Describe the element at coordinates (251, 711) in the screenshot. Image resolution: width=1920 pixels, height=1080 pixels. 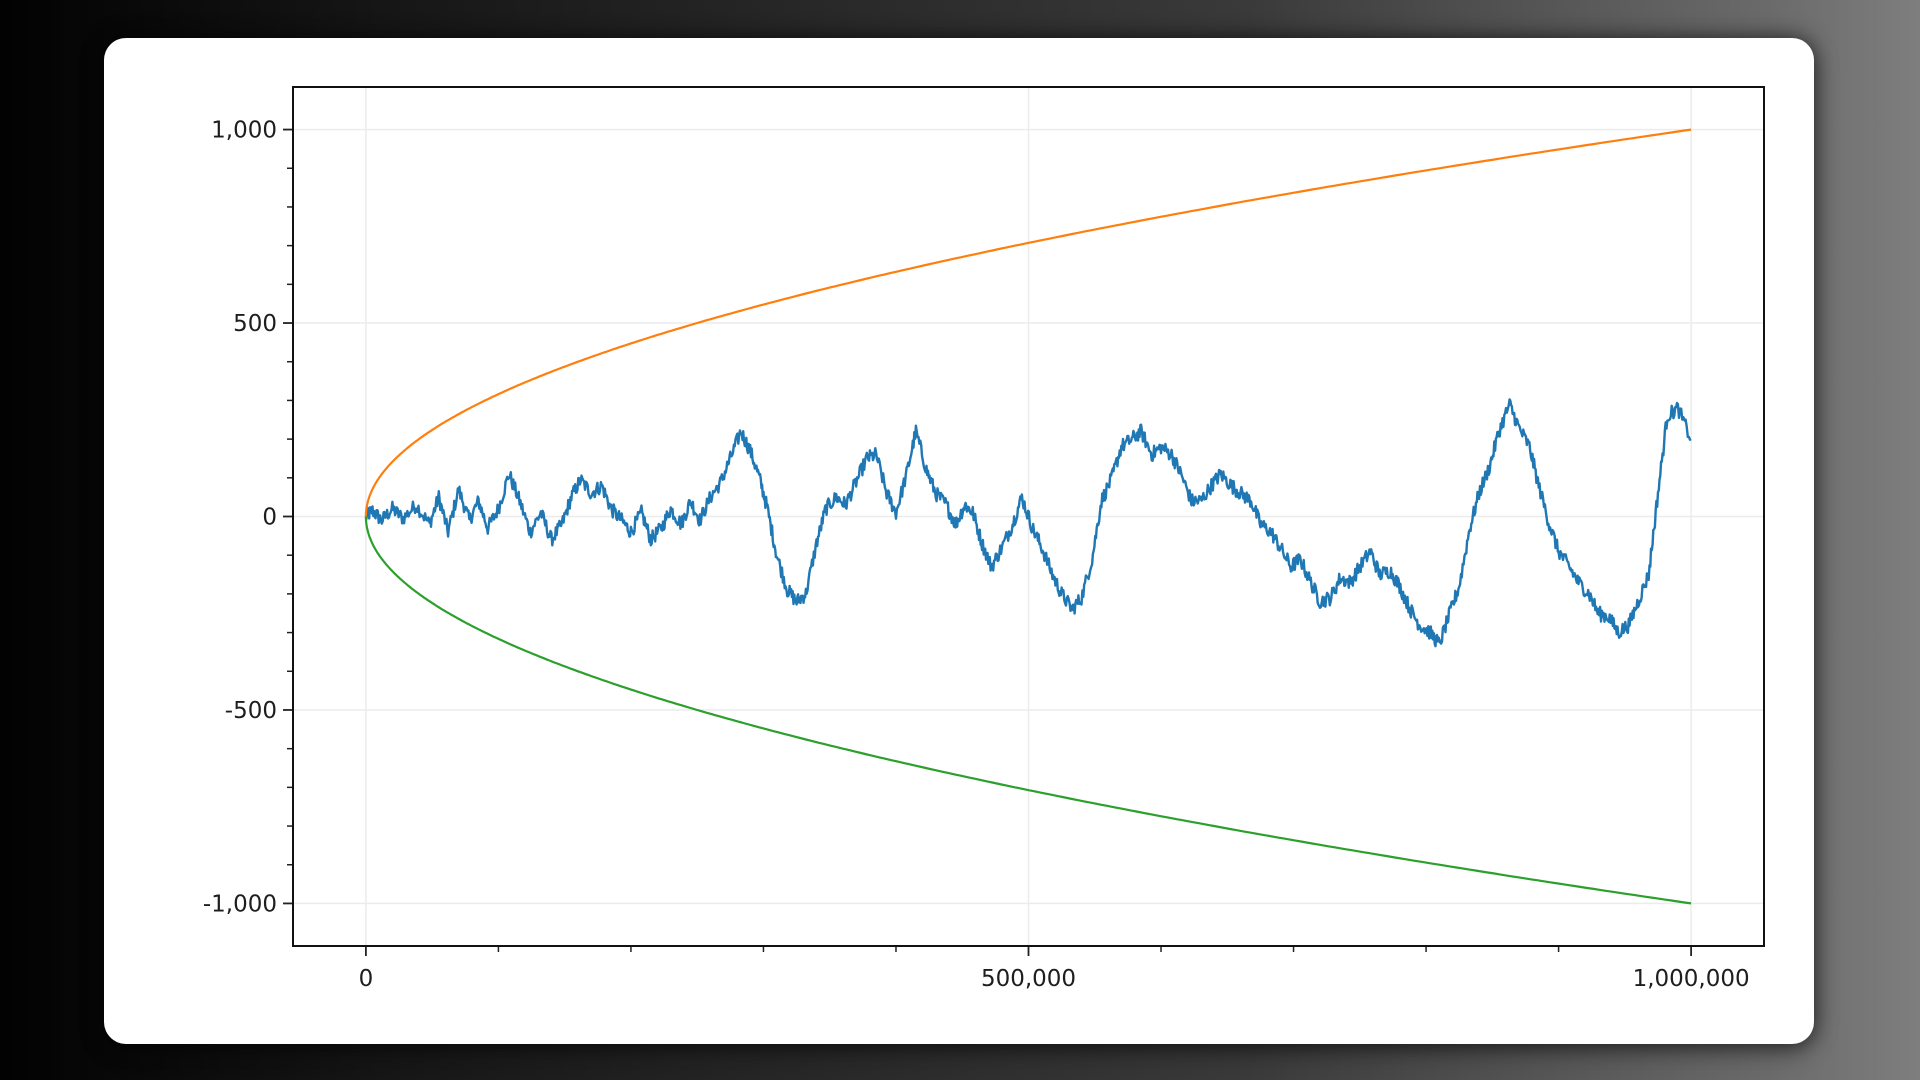
I see `y-tick-label-3: -500` at that location.